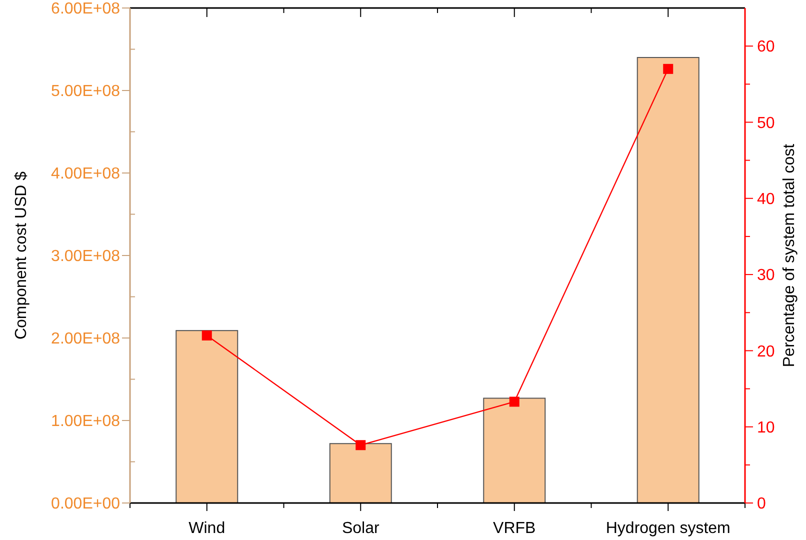 The image size is (806, 540). I want to click on y-tick-label: 1.00E+08, so click(85, 421).